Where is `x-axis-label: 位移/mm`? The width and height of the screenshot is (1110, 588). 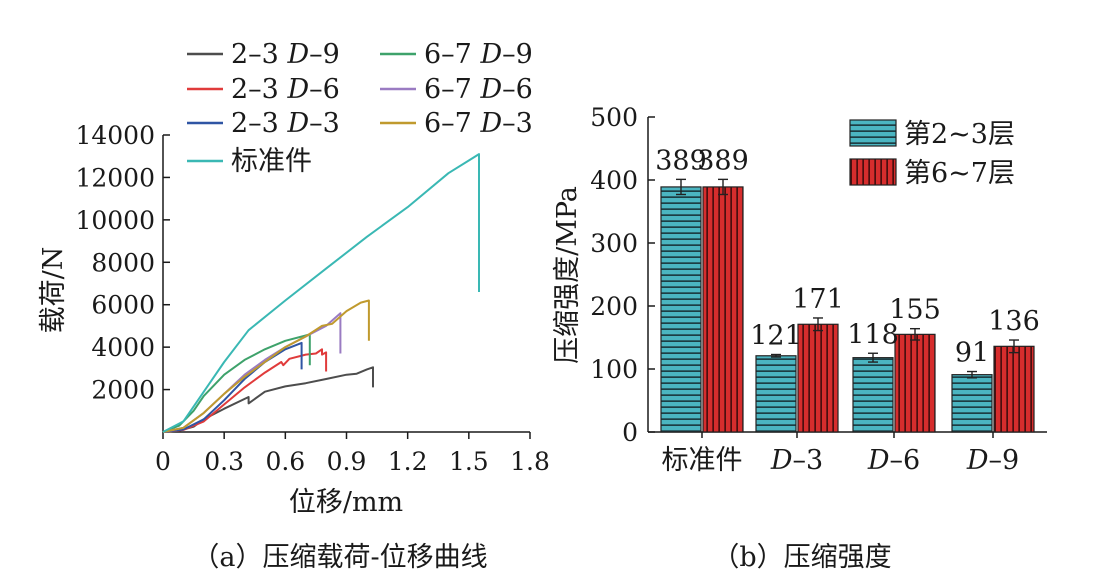
x-axis-label: 位移/mm is located at coordinates (346, 502).